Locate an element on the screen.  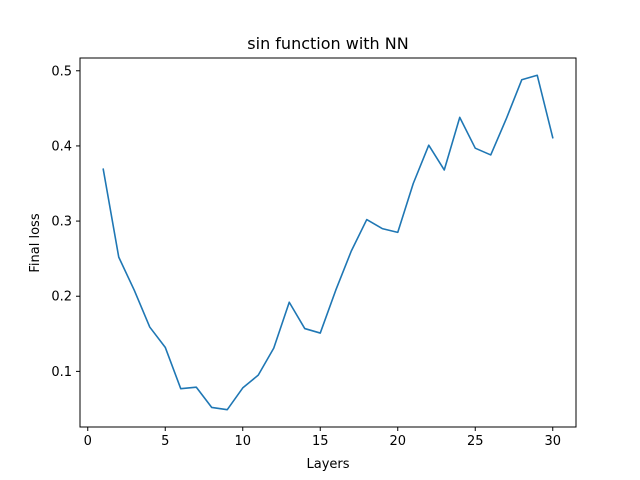
x-tick-label: 15 is located at coordinates (320, 441).